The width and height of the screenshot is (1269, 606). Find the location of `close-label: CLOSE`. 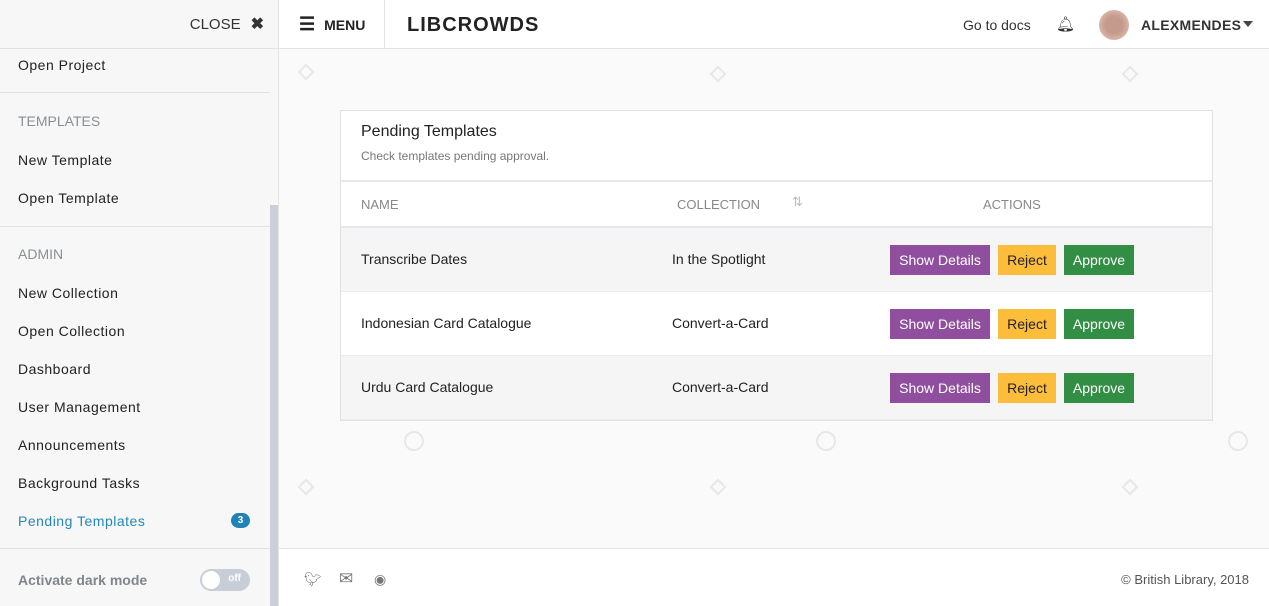

close-label: CLOSE is located at coordinates (215, 24).